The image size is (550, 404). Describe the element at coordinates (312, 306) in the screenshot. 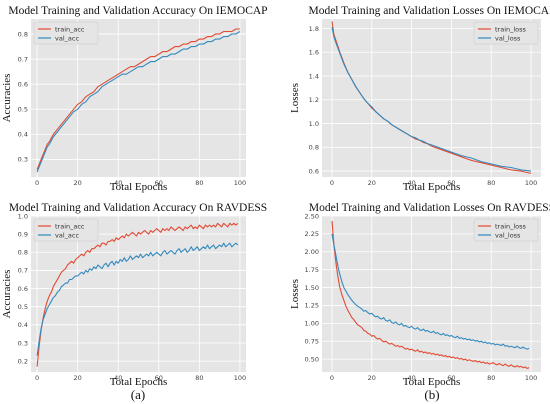

I see `y-tick-label: 1.25` at that location.